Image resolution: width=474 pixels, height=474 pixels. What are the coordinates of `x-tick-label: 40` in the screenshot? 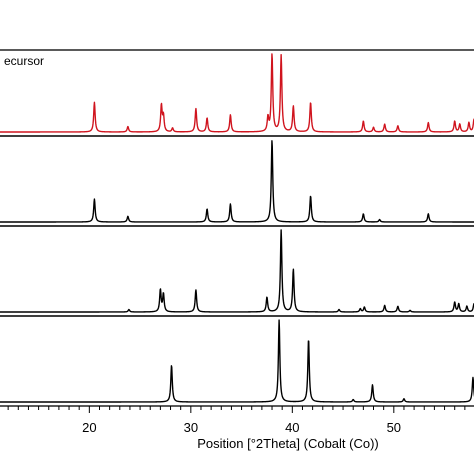 It's located at (292, 427).